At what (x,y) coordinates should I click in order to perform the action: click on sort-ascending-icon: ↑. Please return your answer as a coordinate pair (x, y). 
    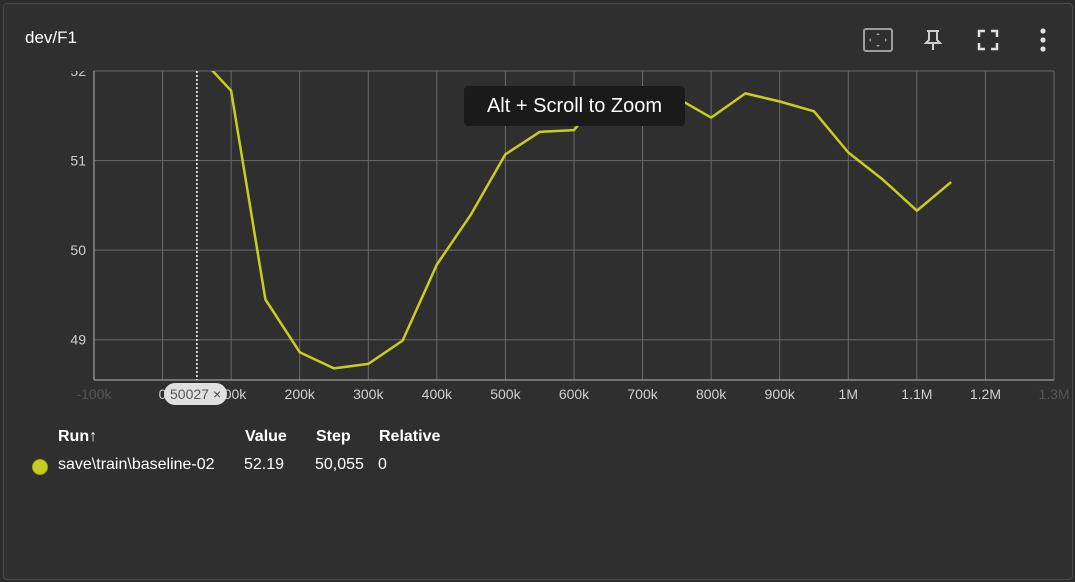
    Looking at the image, I should click on (93, 436).